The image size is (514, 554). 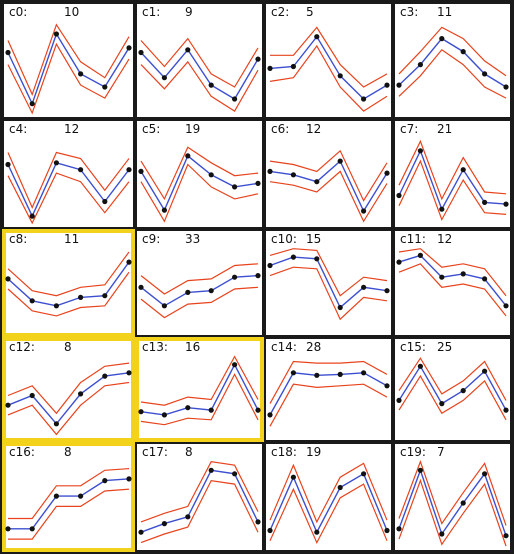 I want to click on cluster-label: c3:, so click(x=409, y=12).